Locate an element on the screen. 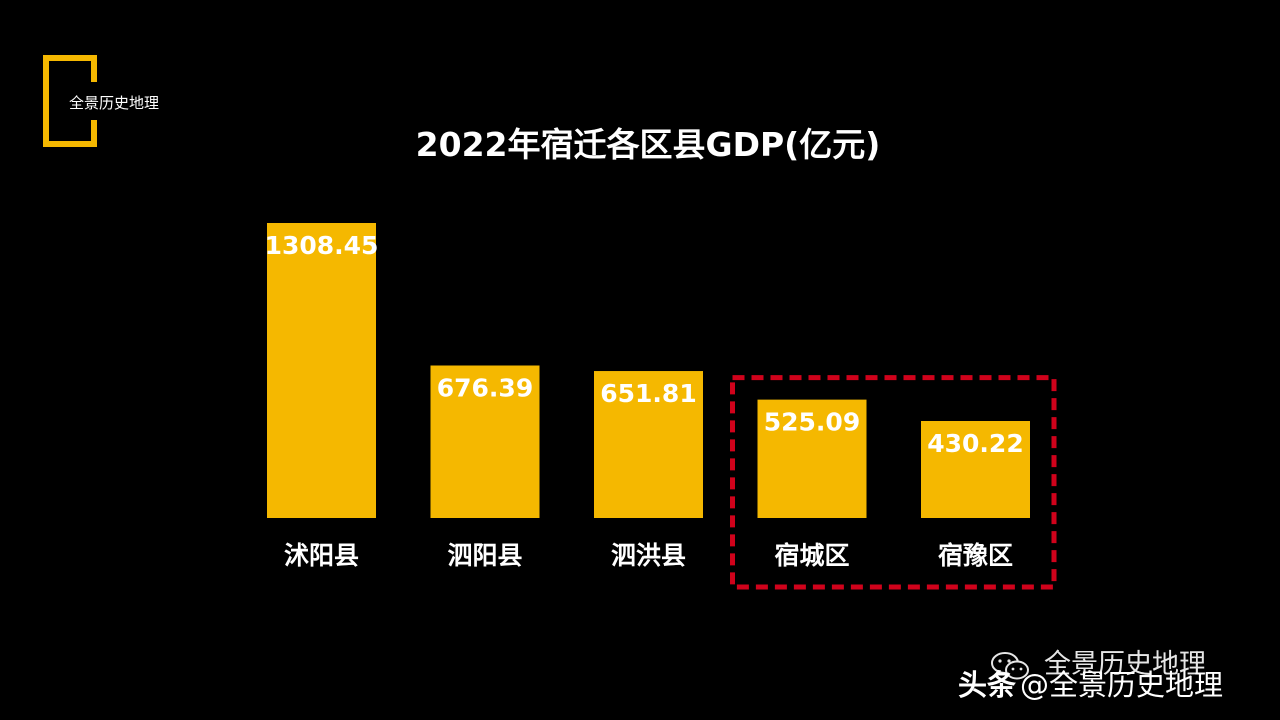 The width and height of the screenshot is (1280, 720). logo-frame is located at coordinates (70, 101).